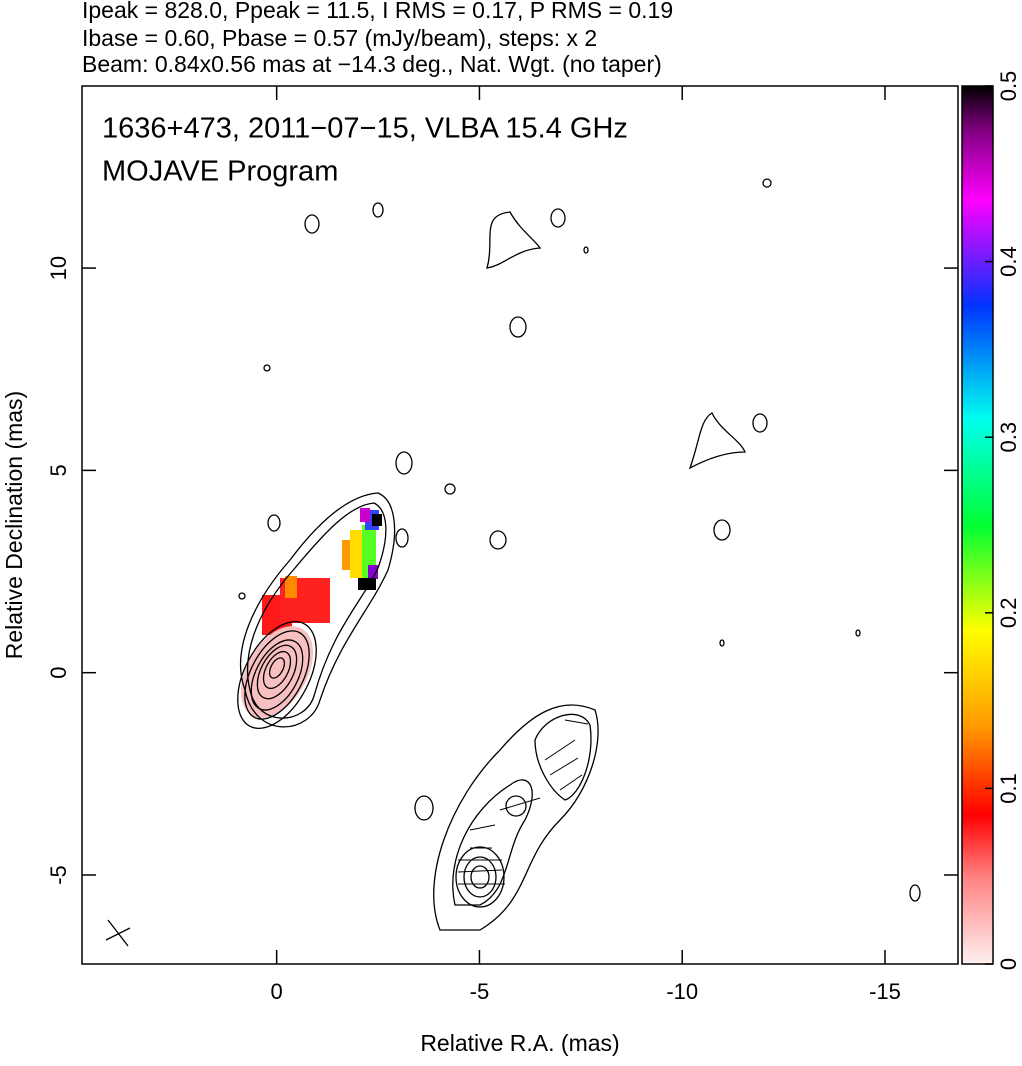 The image size is (1022, 1066). Describe the element at coordinates (885, 991) in the screenshot. I see `x-tick-label: -15` at that location.